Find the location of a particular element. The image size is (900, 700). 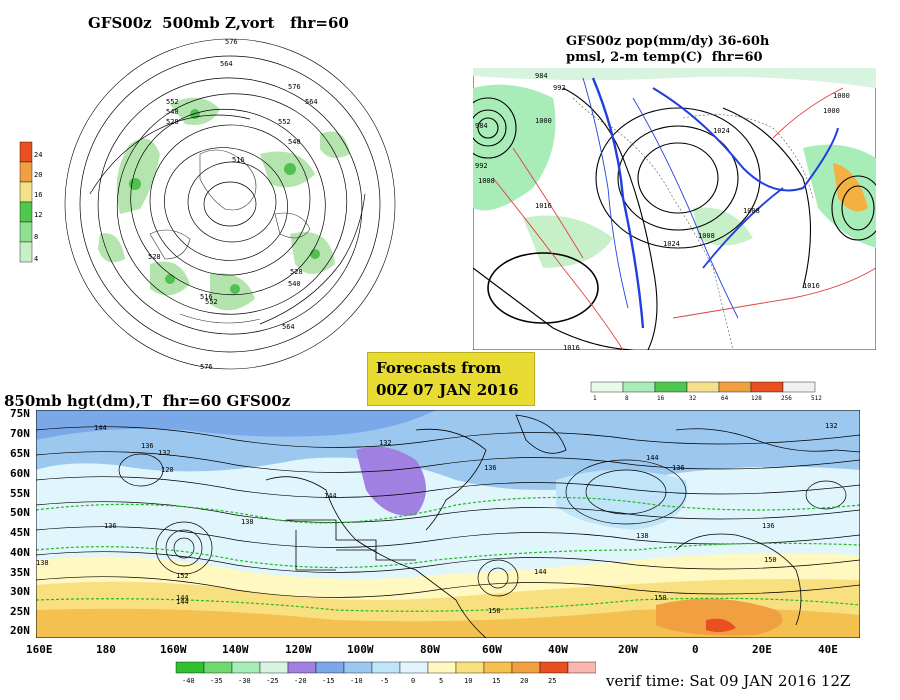

svg-text: 256 is located at coordinates (786, 398).